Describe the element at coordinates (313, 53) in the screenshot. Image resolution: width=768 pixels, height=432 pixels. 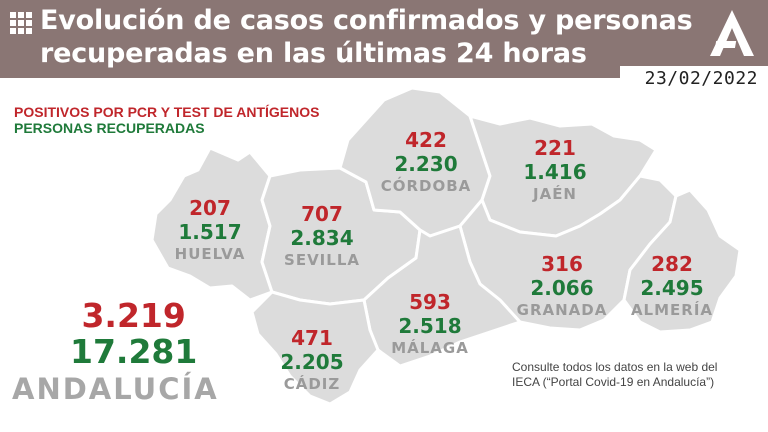
I see `title-line-2: recuperadas en las últimas 24 horas` at that location.